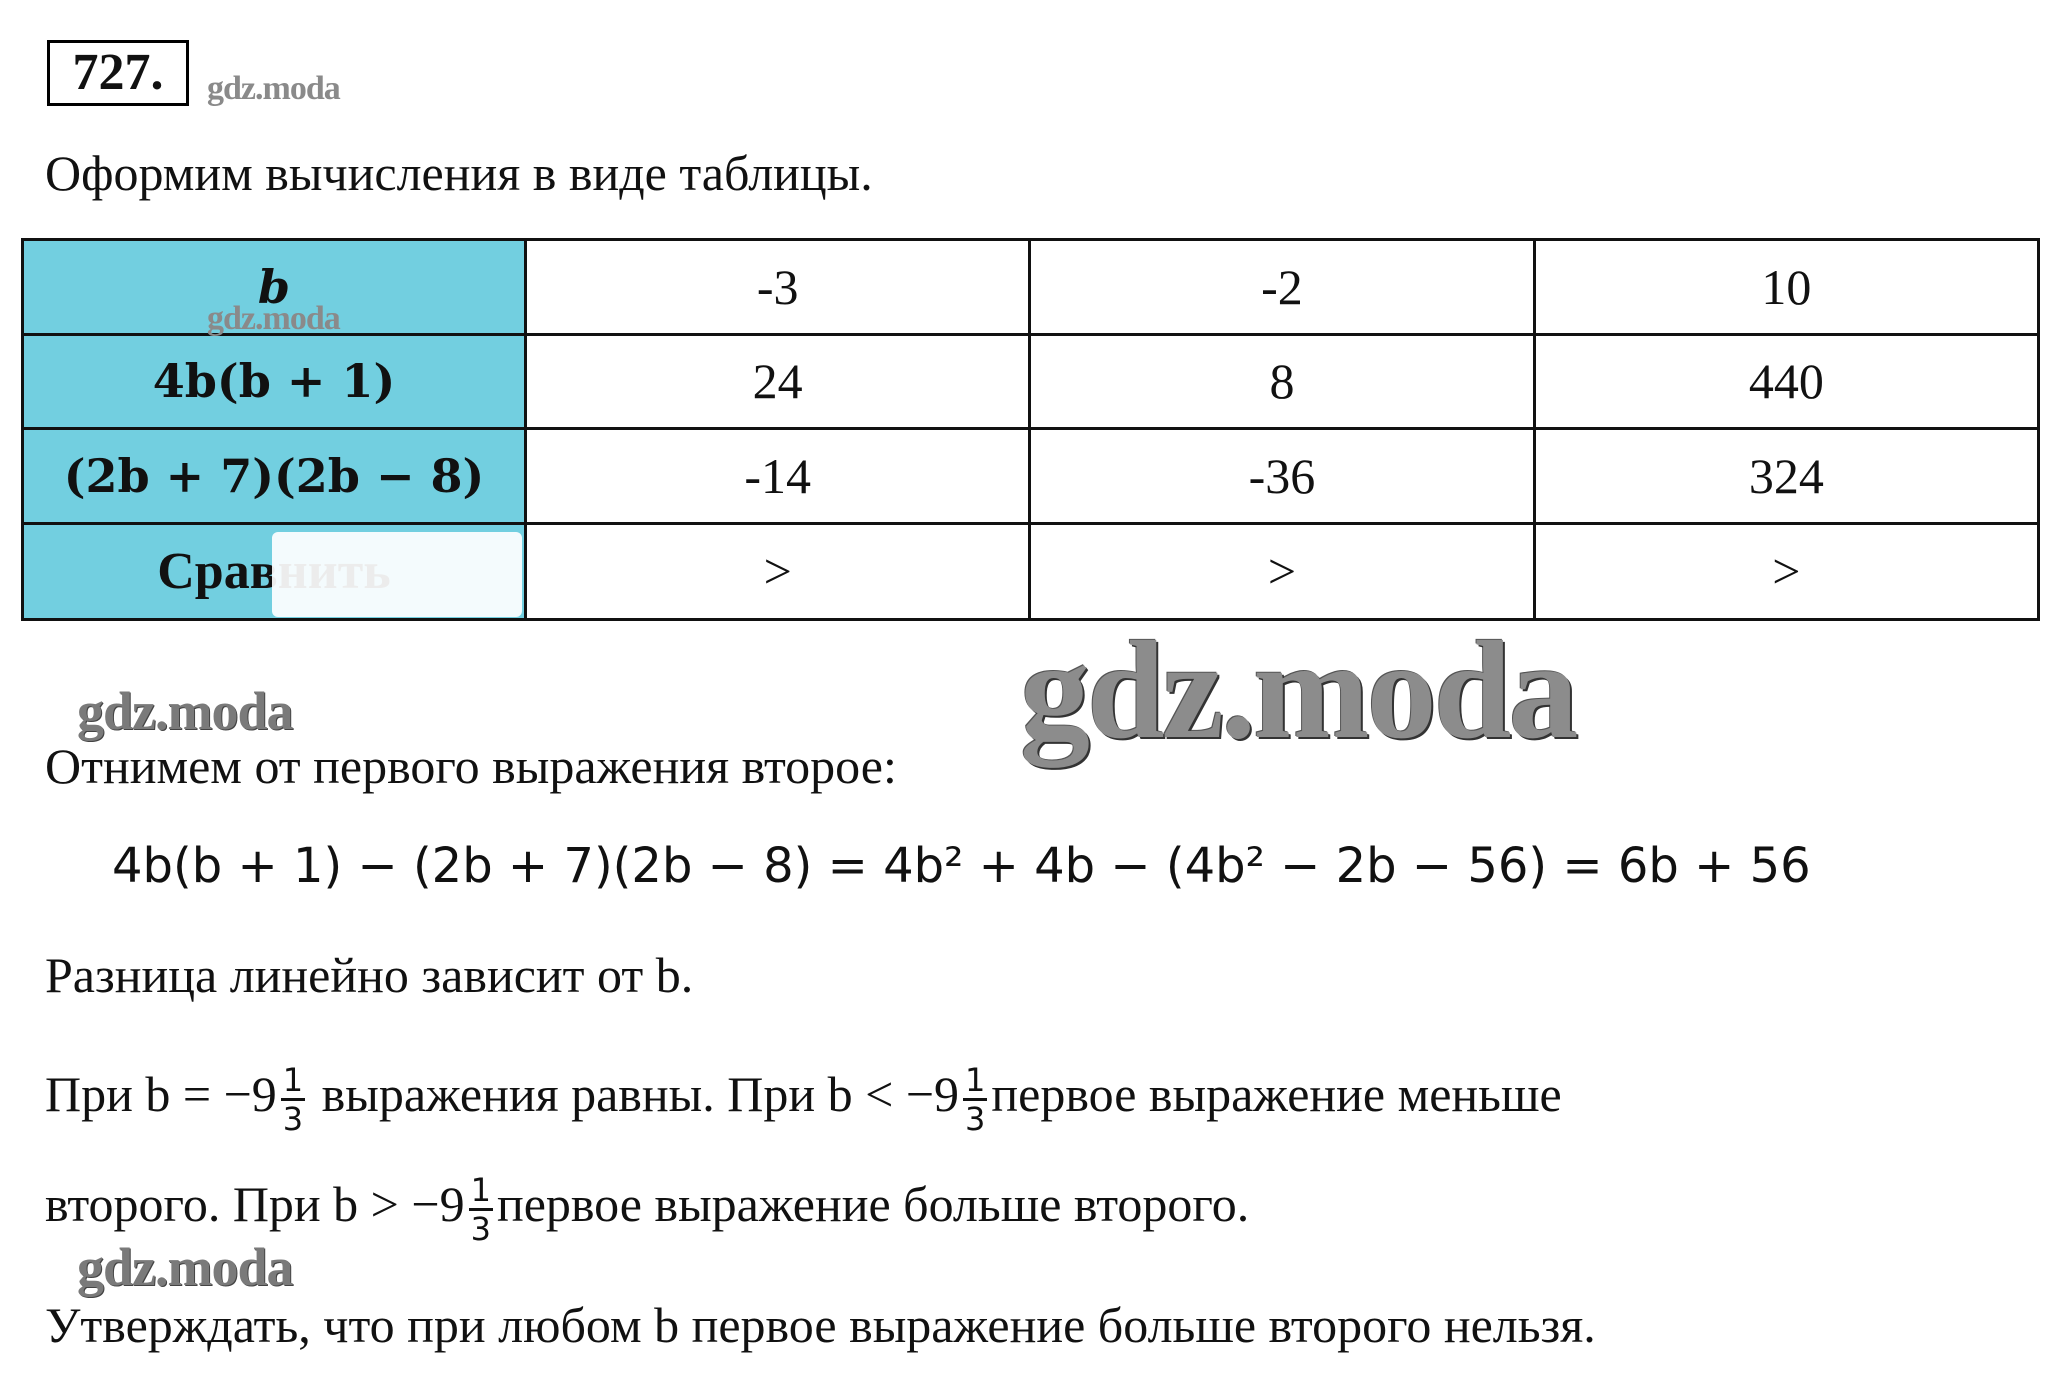 The height and width of the screenshot is (1389, 2071). What do you see at coordinates (1786, 476) in the screenshot?
I see `table-cell: 324` at bounding box center [1786, 476].